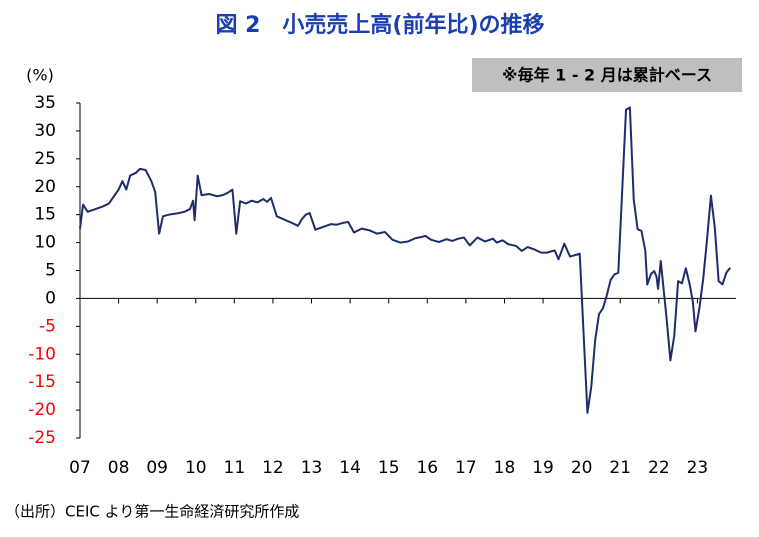 The height and width of the screenshot is (537, 759). I want to click on y-tick-label: 30, so click(45, 131).